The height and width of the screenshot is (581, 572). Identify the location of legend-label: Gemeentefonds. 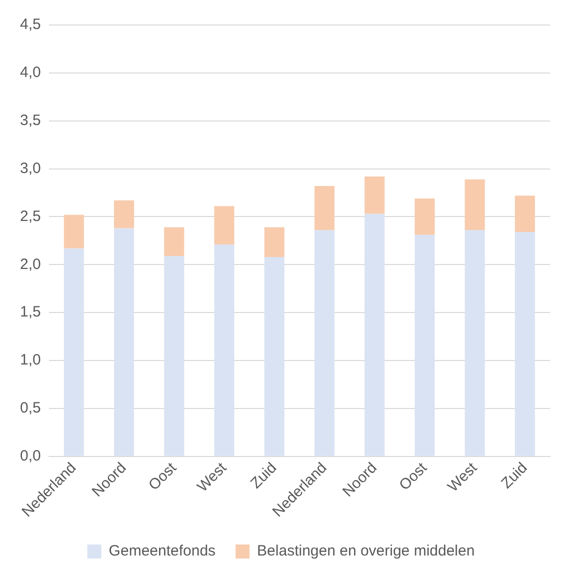
(162, 551).